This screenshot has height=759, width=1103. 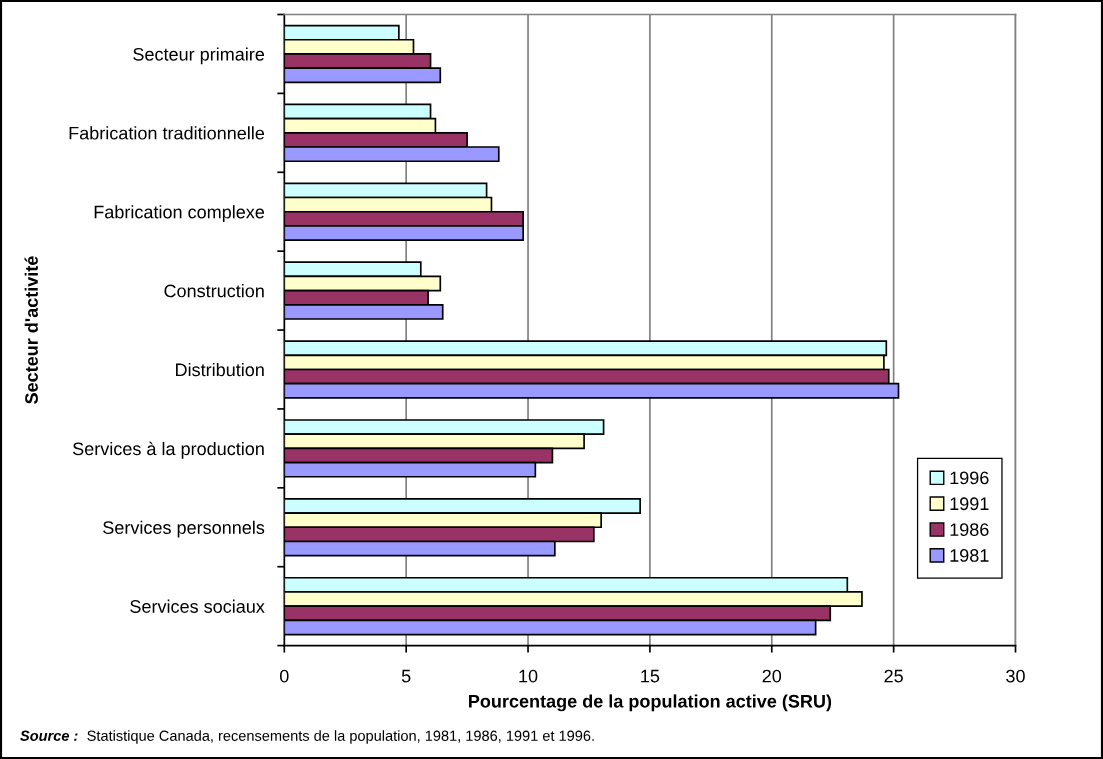 What do you see at coordinates (893, 676) in the screenshot?
I see `x-tick-label: 25` at bounding box center [893, 676].